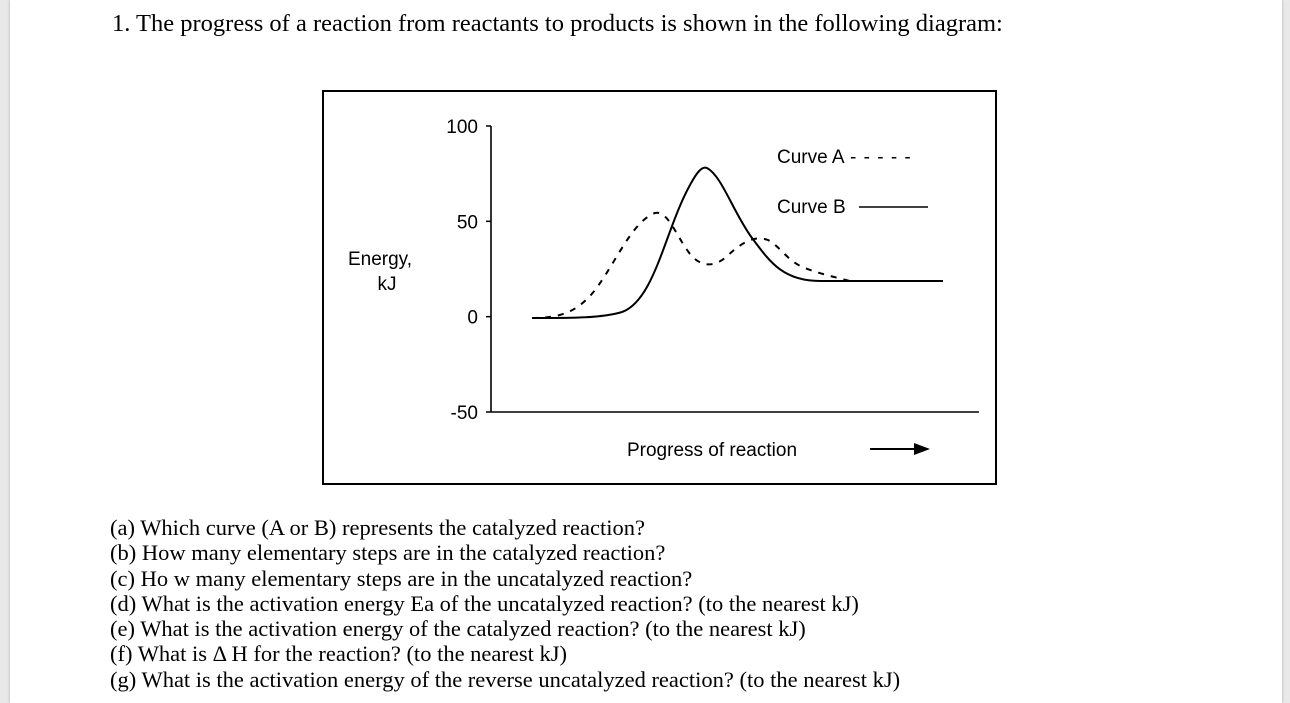 This screenshot has height=703, width=1290. I want to click on y-ticks: 100 50 0 -50, so click(468, 270).